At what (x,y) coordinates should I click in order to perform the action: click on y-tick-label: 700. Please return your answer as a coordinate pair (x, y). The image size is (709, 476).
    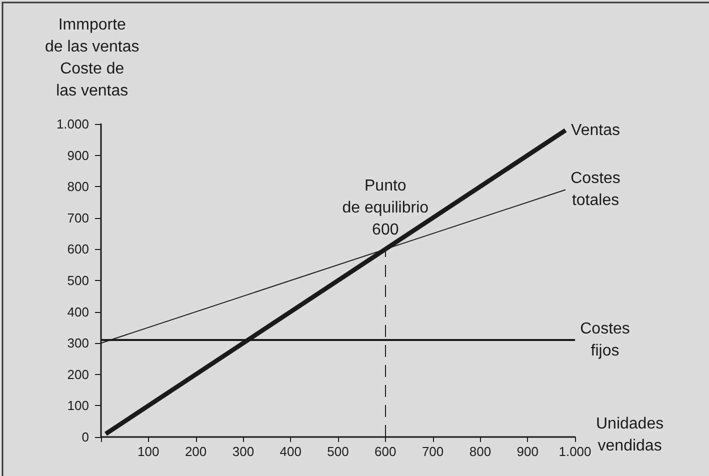
    Looking at the image, I should click on (78, 218).